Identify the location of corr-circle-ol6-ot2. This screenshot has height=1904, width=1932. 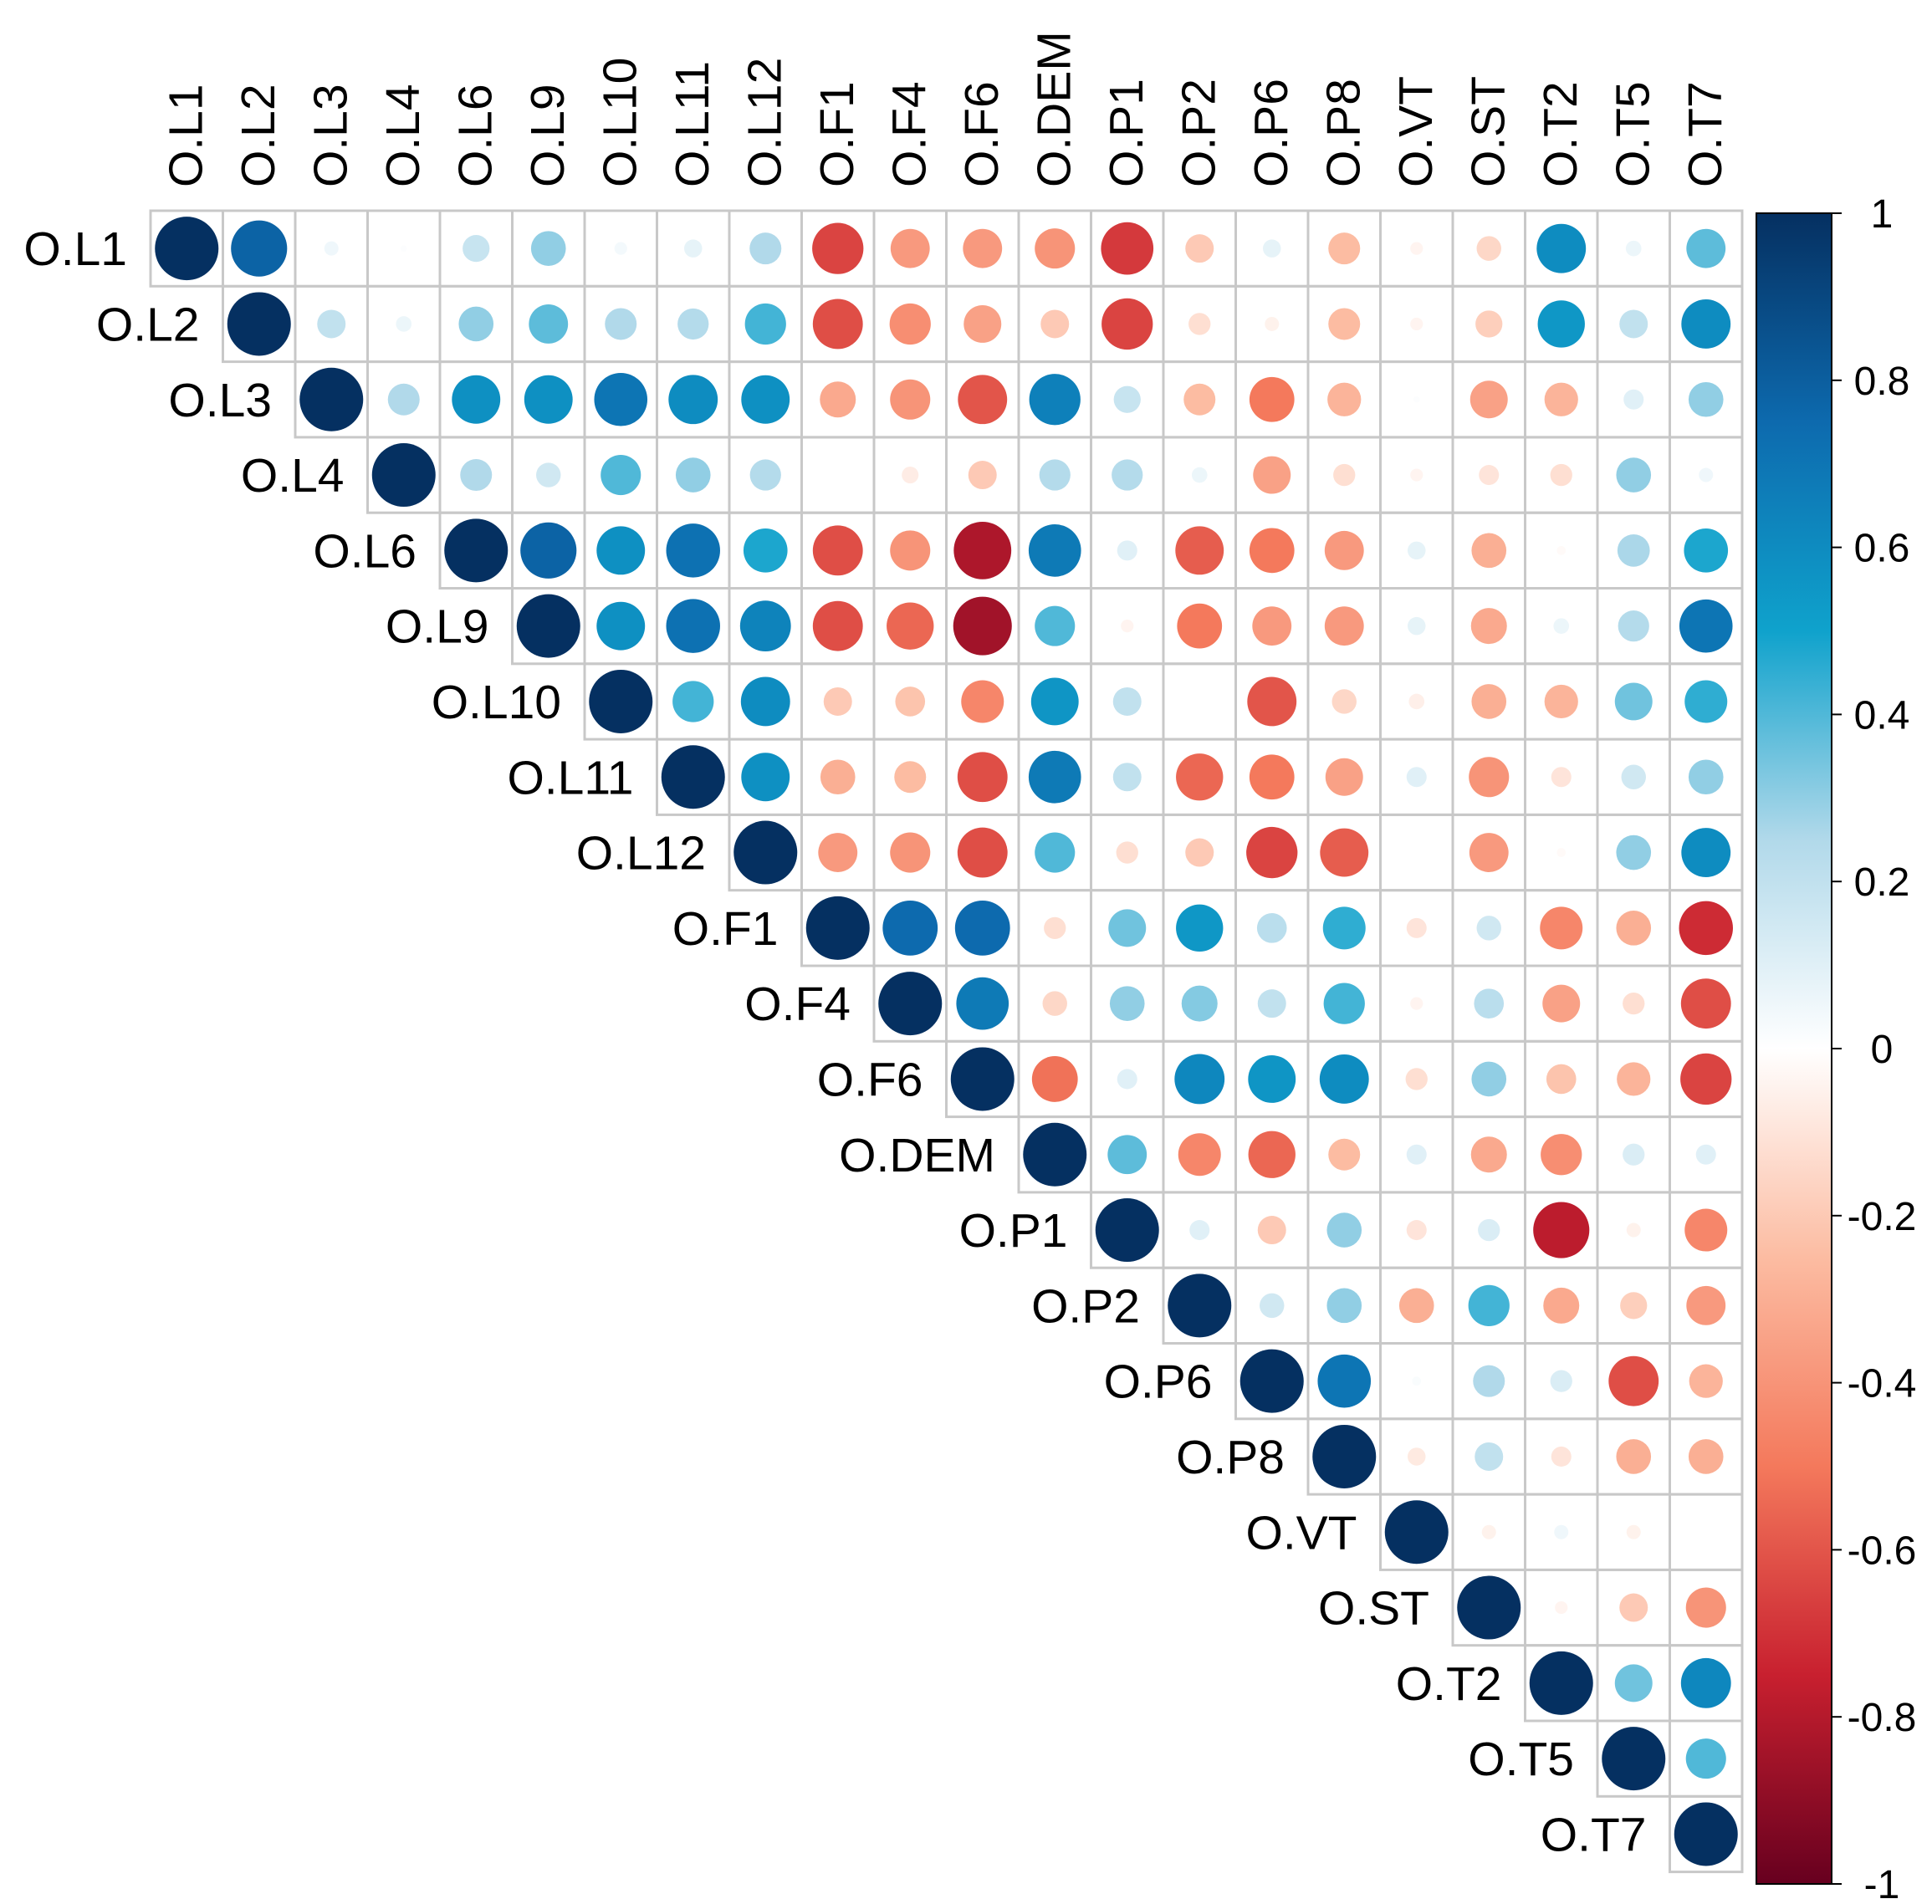
(1561, 550).